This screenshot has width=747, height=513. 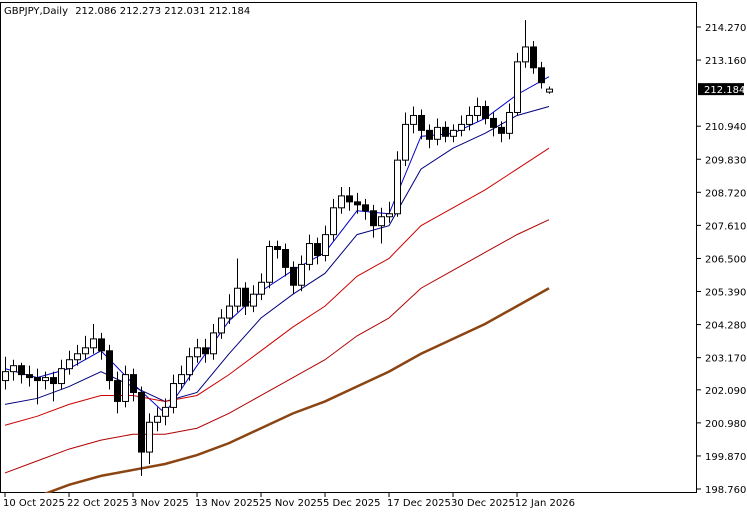 What do you see at coordinates (229, 11) in the screenshot?
I see `close: 212.184` at bounding box center [229, 11].